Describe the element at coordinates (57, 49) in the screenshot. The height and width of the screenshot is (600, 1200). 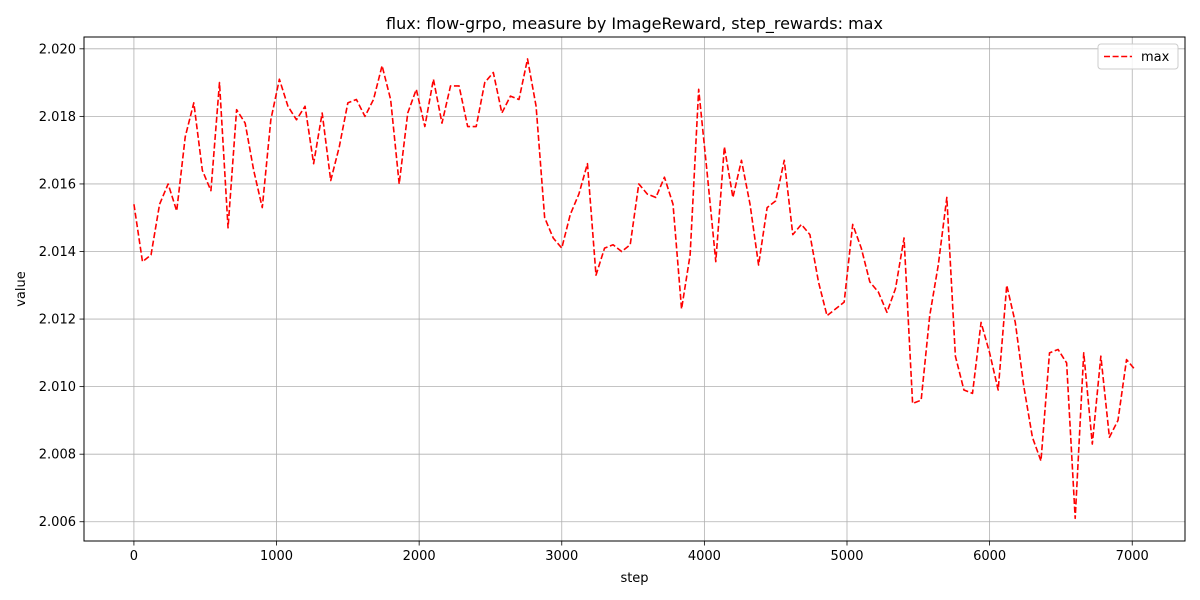
I see `y-tick-label: 2.020` at that location.